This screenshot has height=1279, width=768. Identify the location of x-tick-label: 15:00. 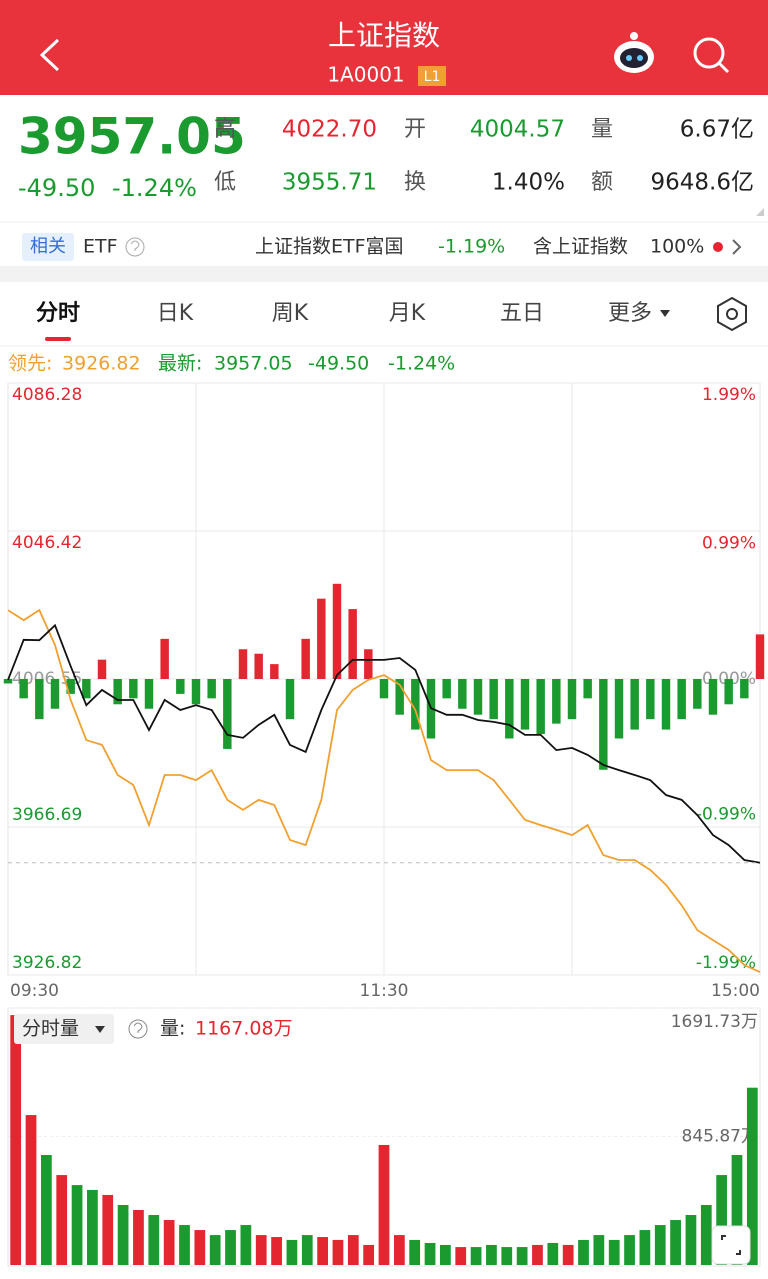
(735, 991).